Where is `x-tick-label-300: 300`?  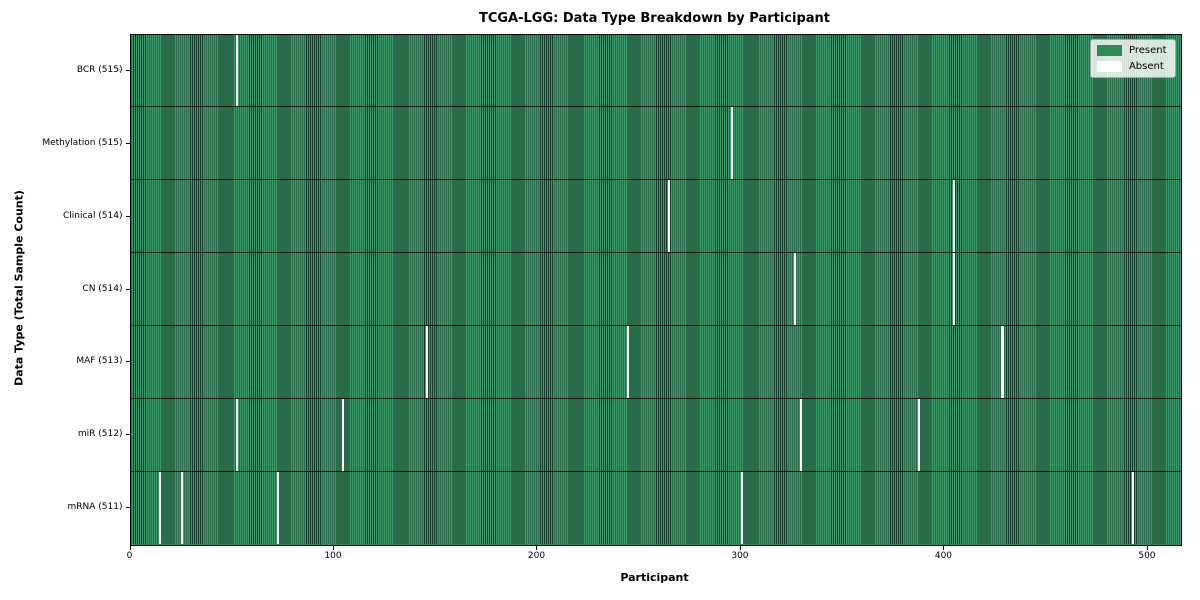
x-tick-label-300: 300 is located at coordinates (740, 556).